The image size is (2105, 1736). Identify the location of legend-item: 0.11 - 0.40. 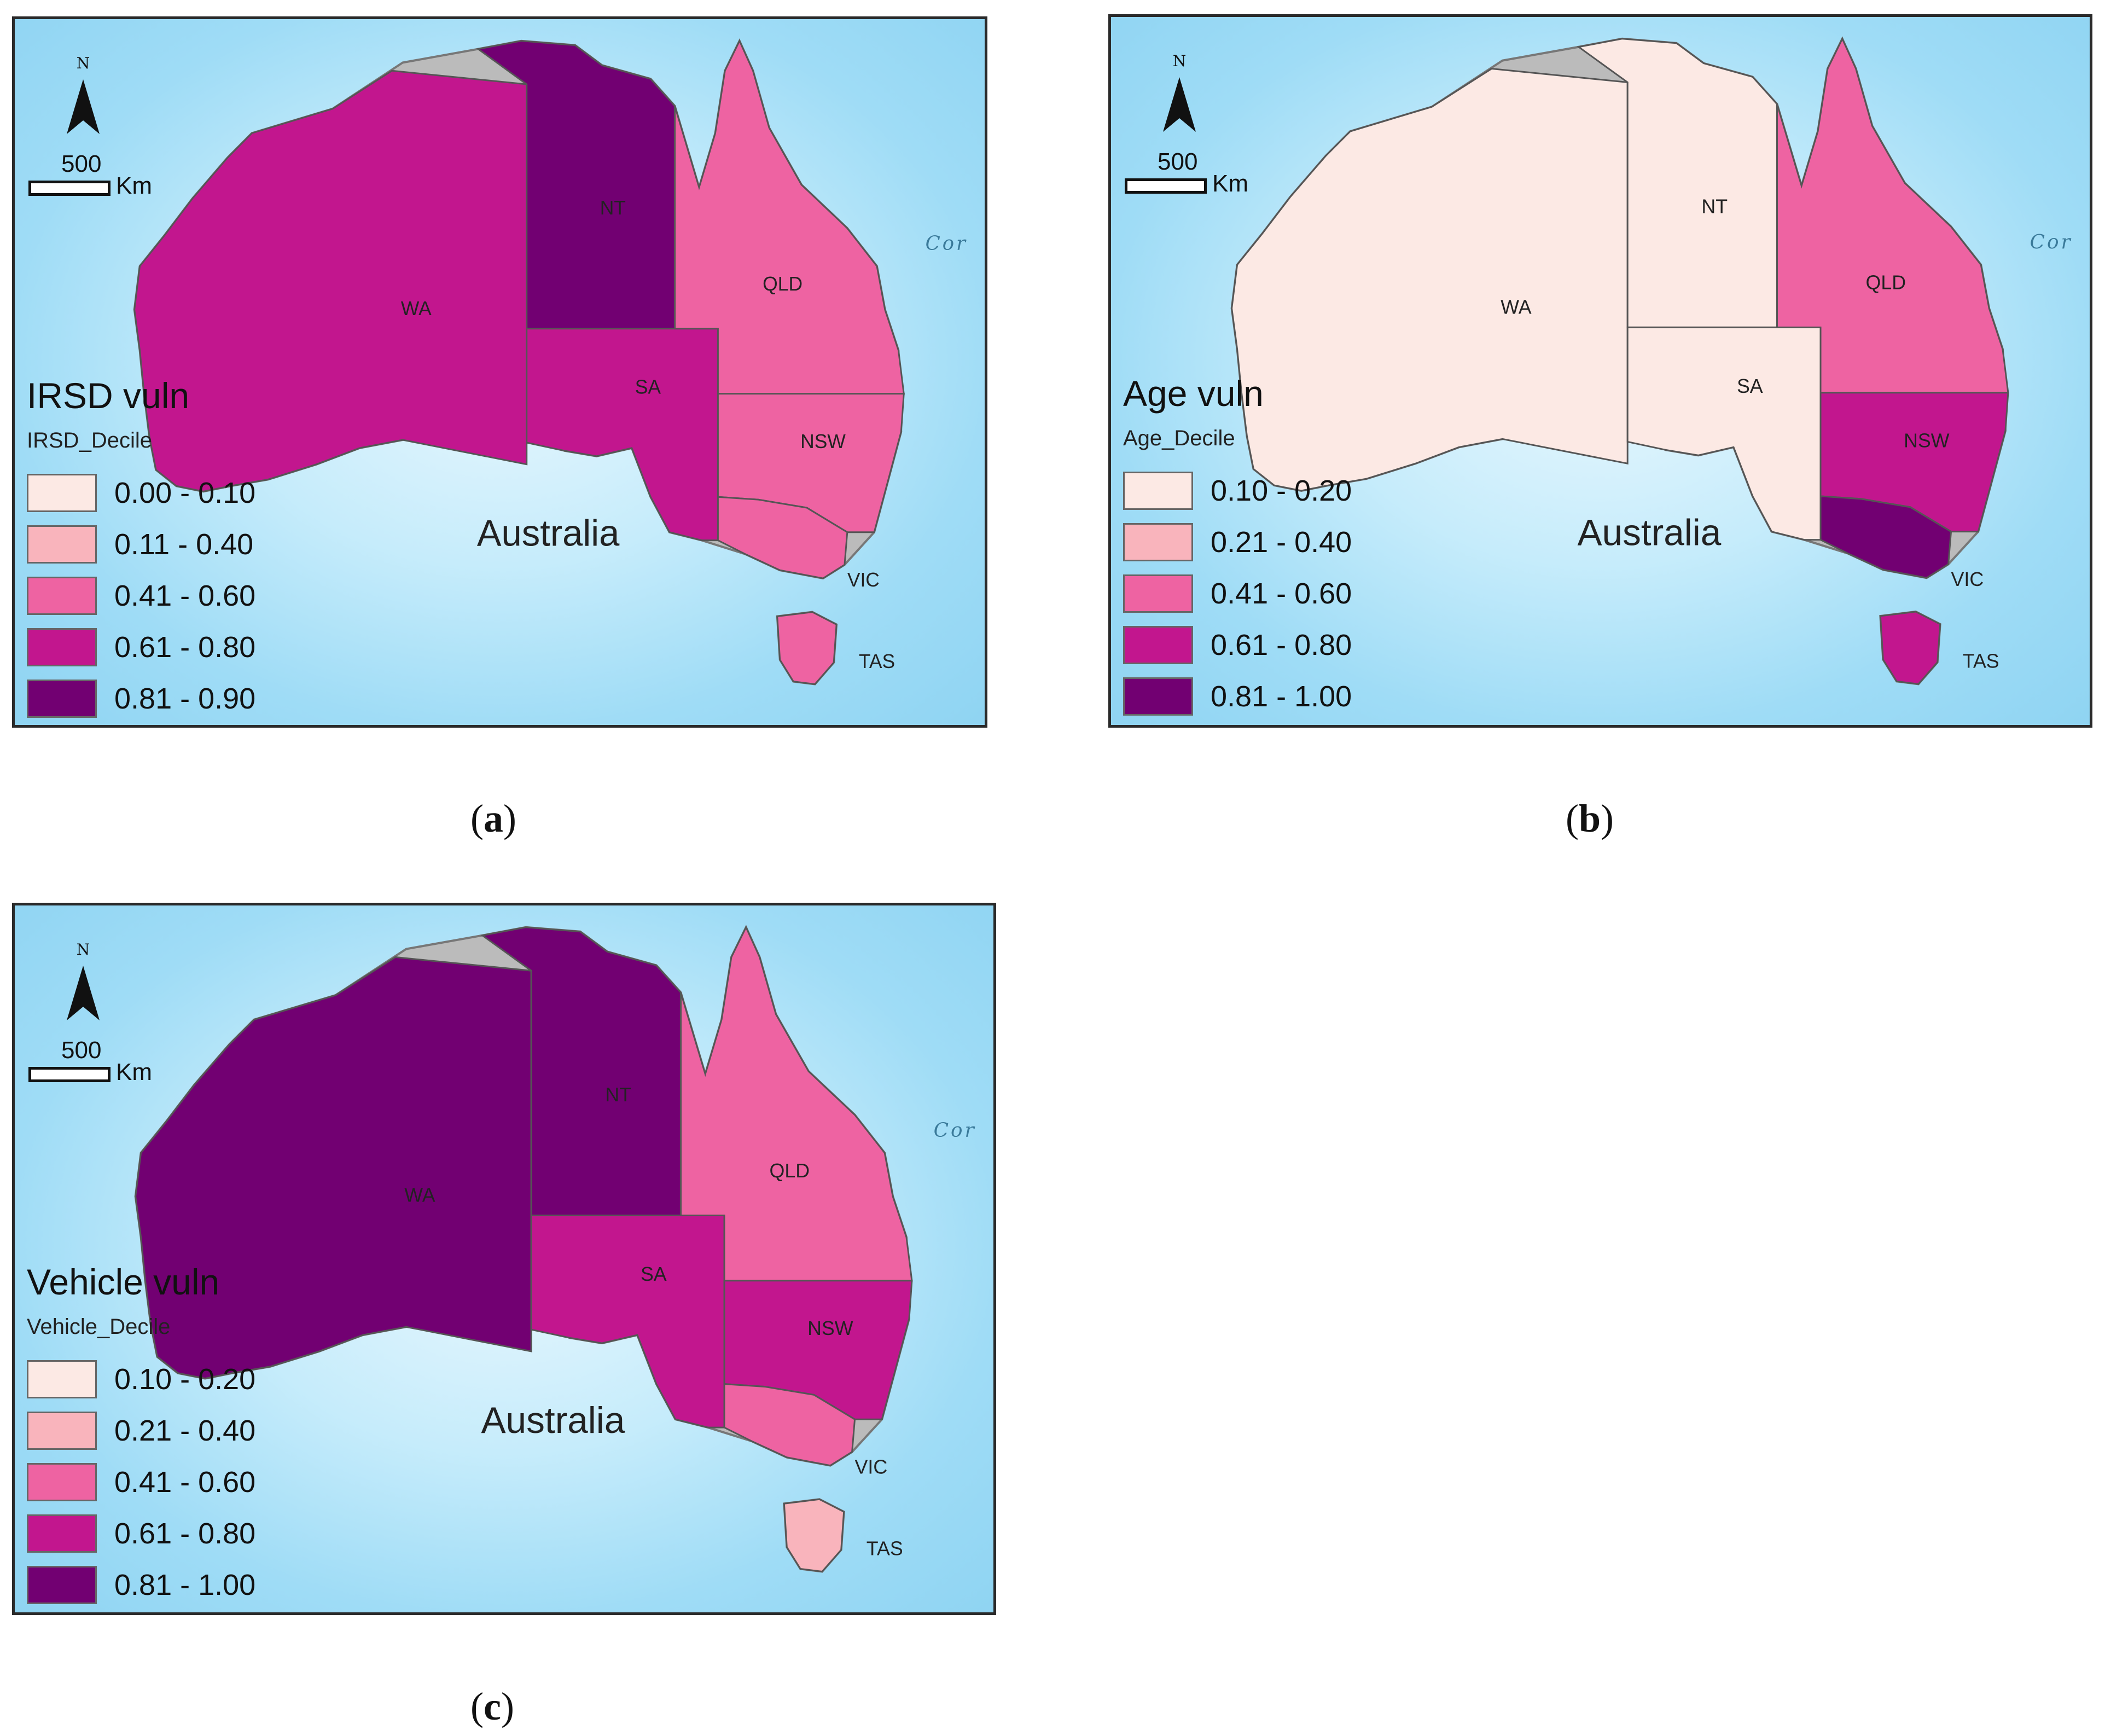
(141, 544).